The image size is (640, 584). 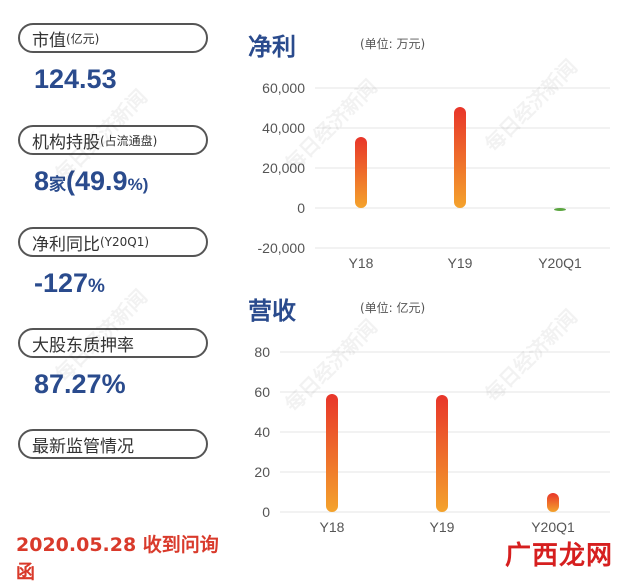 What do you see at coordinates (283, 88) in the screenshot?
I see `y-tick-label: 60,000` at bounding box center [283, 88].